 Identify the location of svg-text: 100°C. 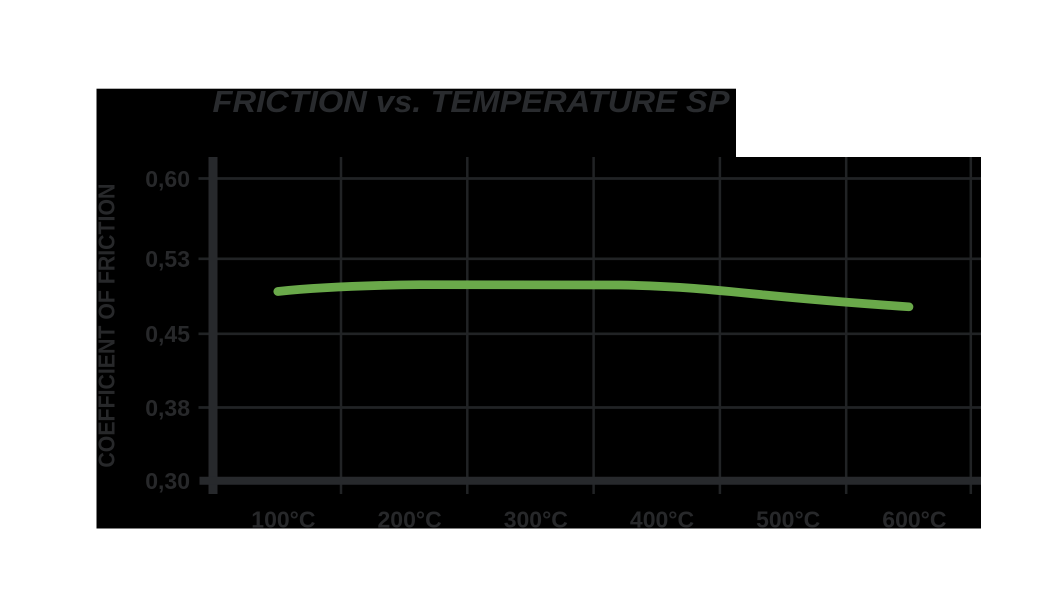
(283, 520).